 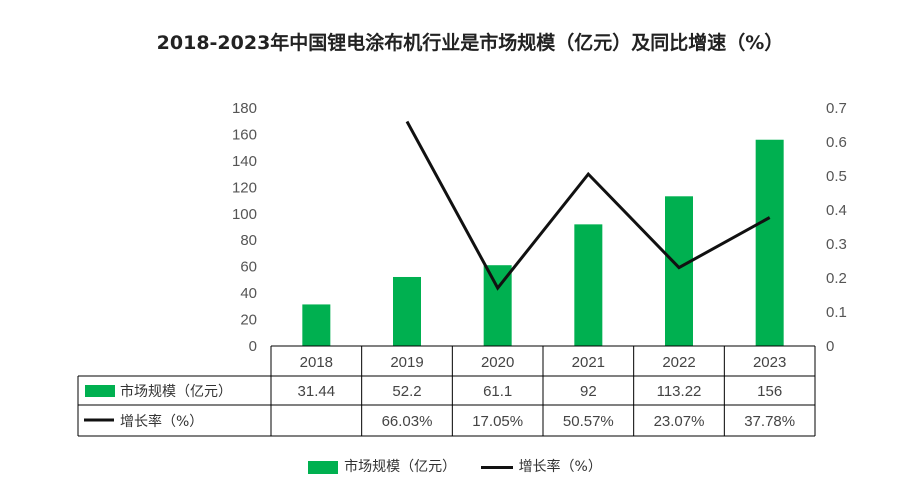 I want to click on legend-label-growth-rate: 增长率（%）, so click(x=560, y=467).